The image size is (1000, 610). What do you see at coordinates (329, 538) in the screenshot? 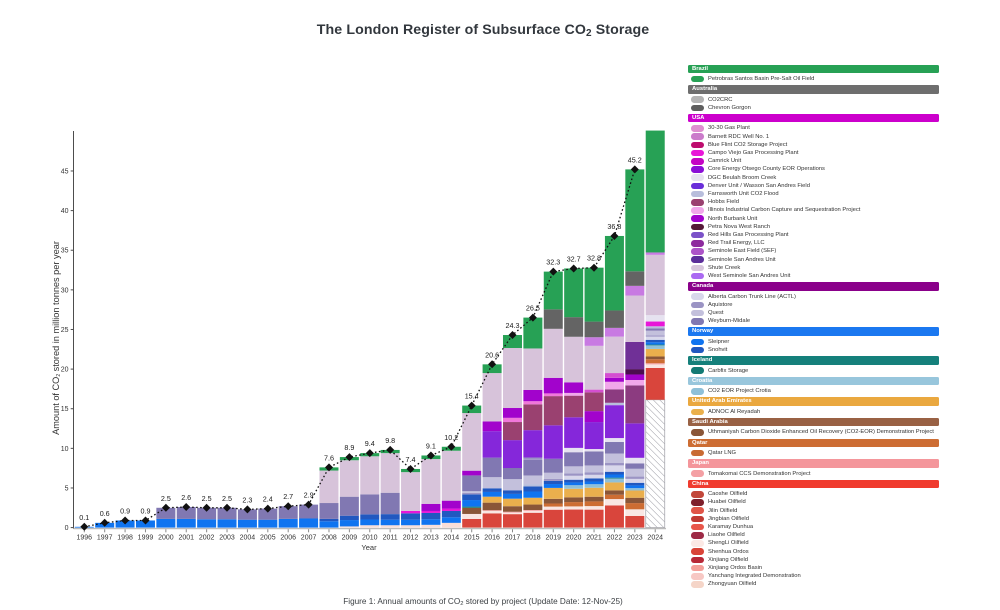
I see `svg-text: 2008` at bounding box center [329, 538].